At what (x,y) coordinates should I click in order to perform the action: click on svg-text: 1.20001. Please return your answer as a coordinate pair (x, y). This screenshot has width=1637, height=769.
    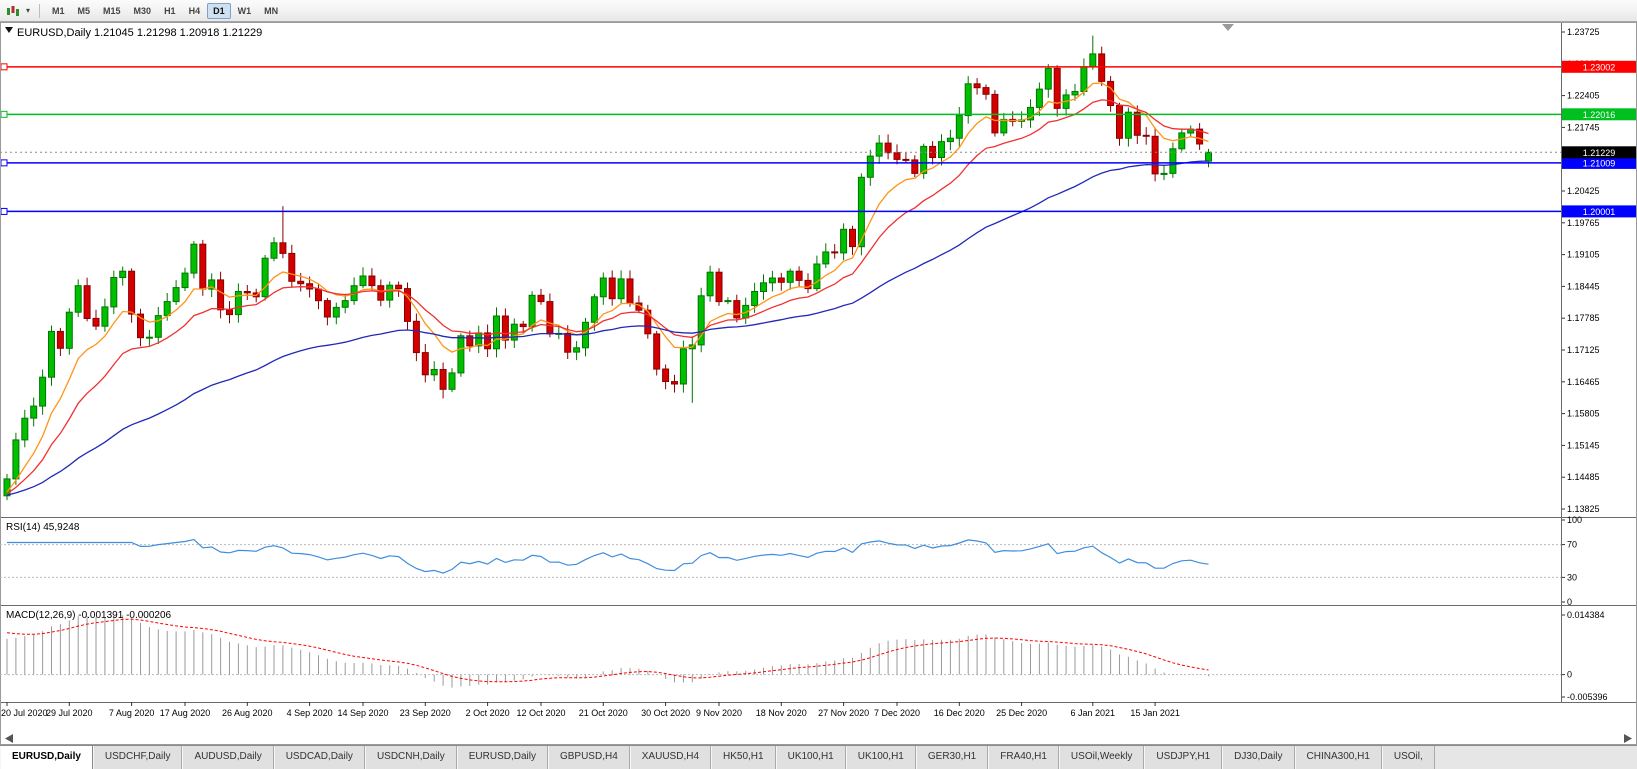
    Looking at the image, I should click on (1599, 212).